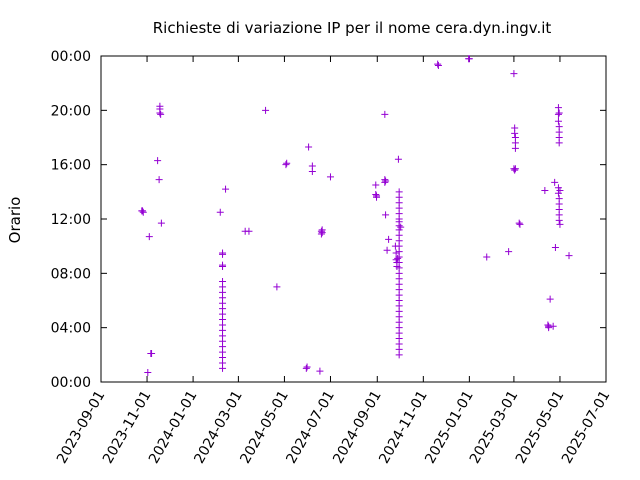 The height and width of the screenshot is (480, 640). I want to click on x-tick-label: 2024-05-01, so click(264, 427).